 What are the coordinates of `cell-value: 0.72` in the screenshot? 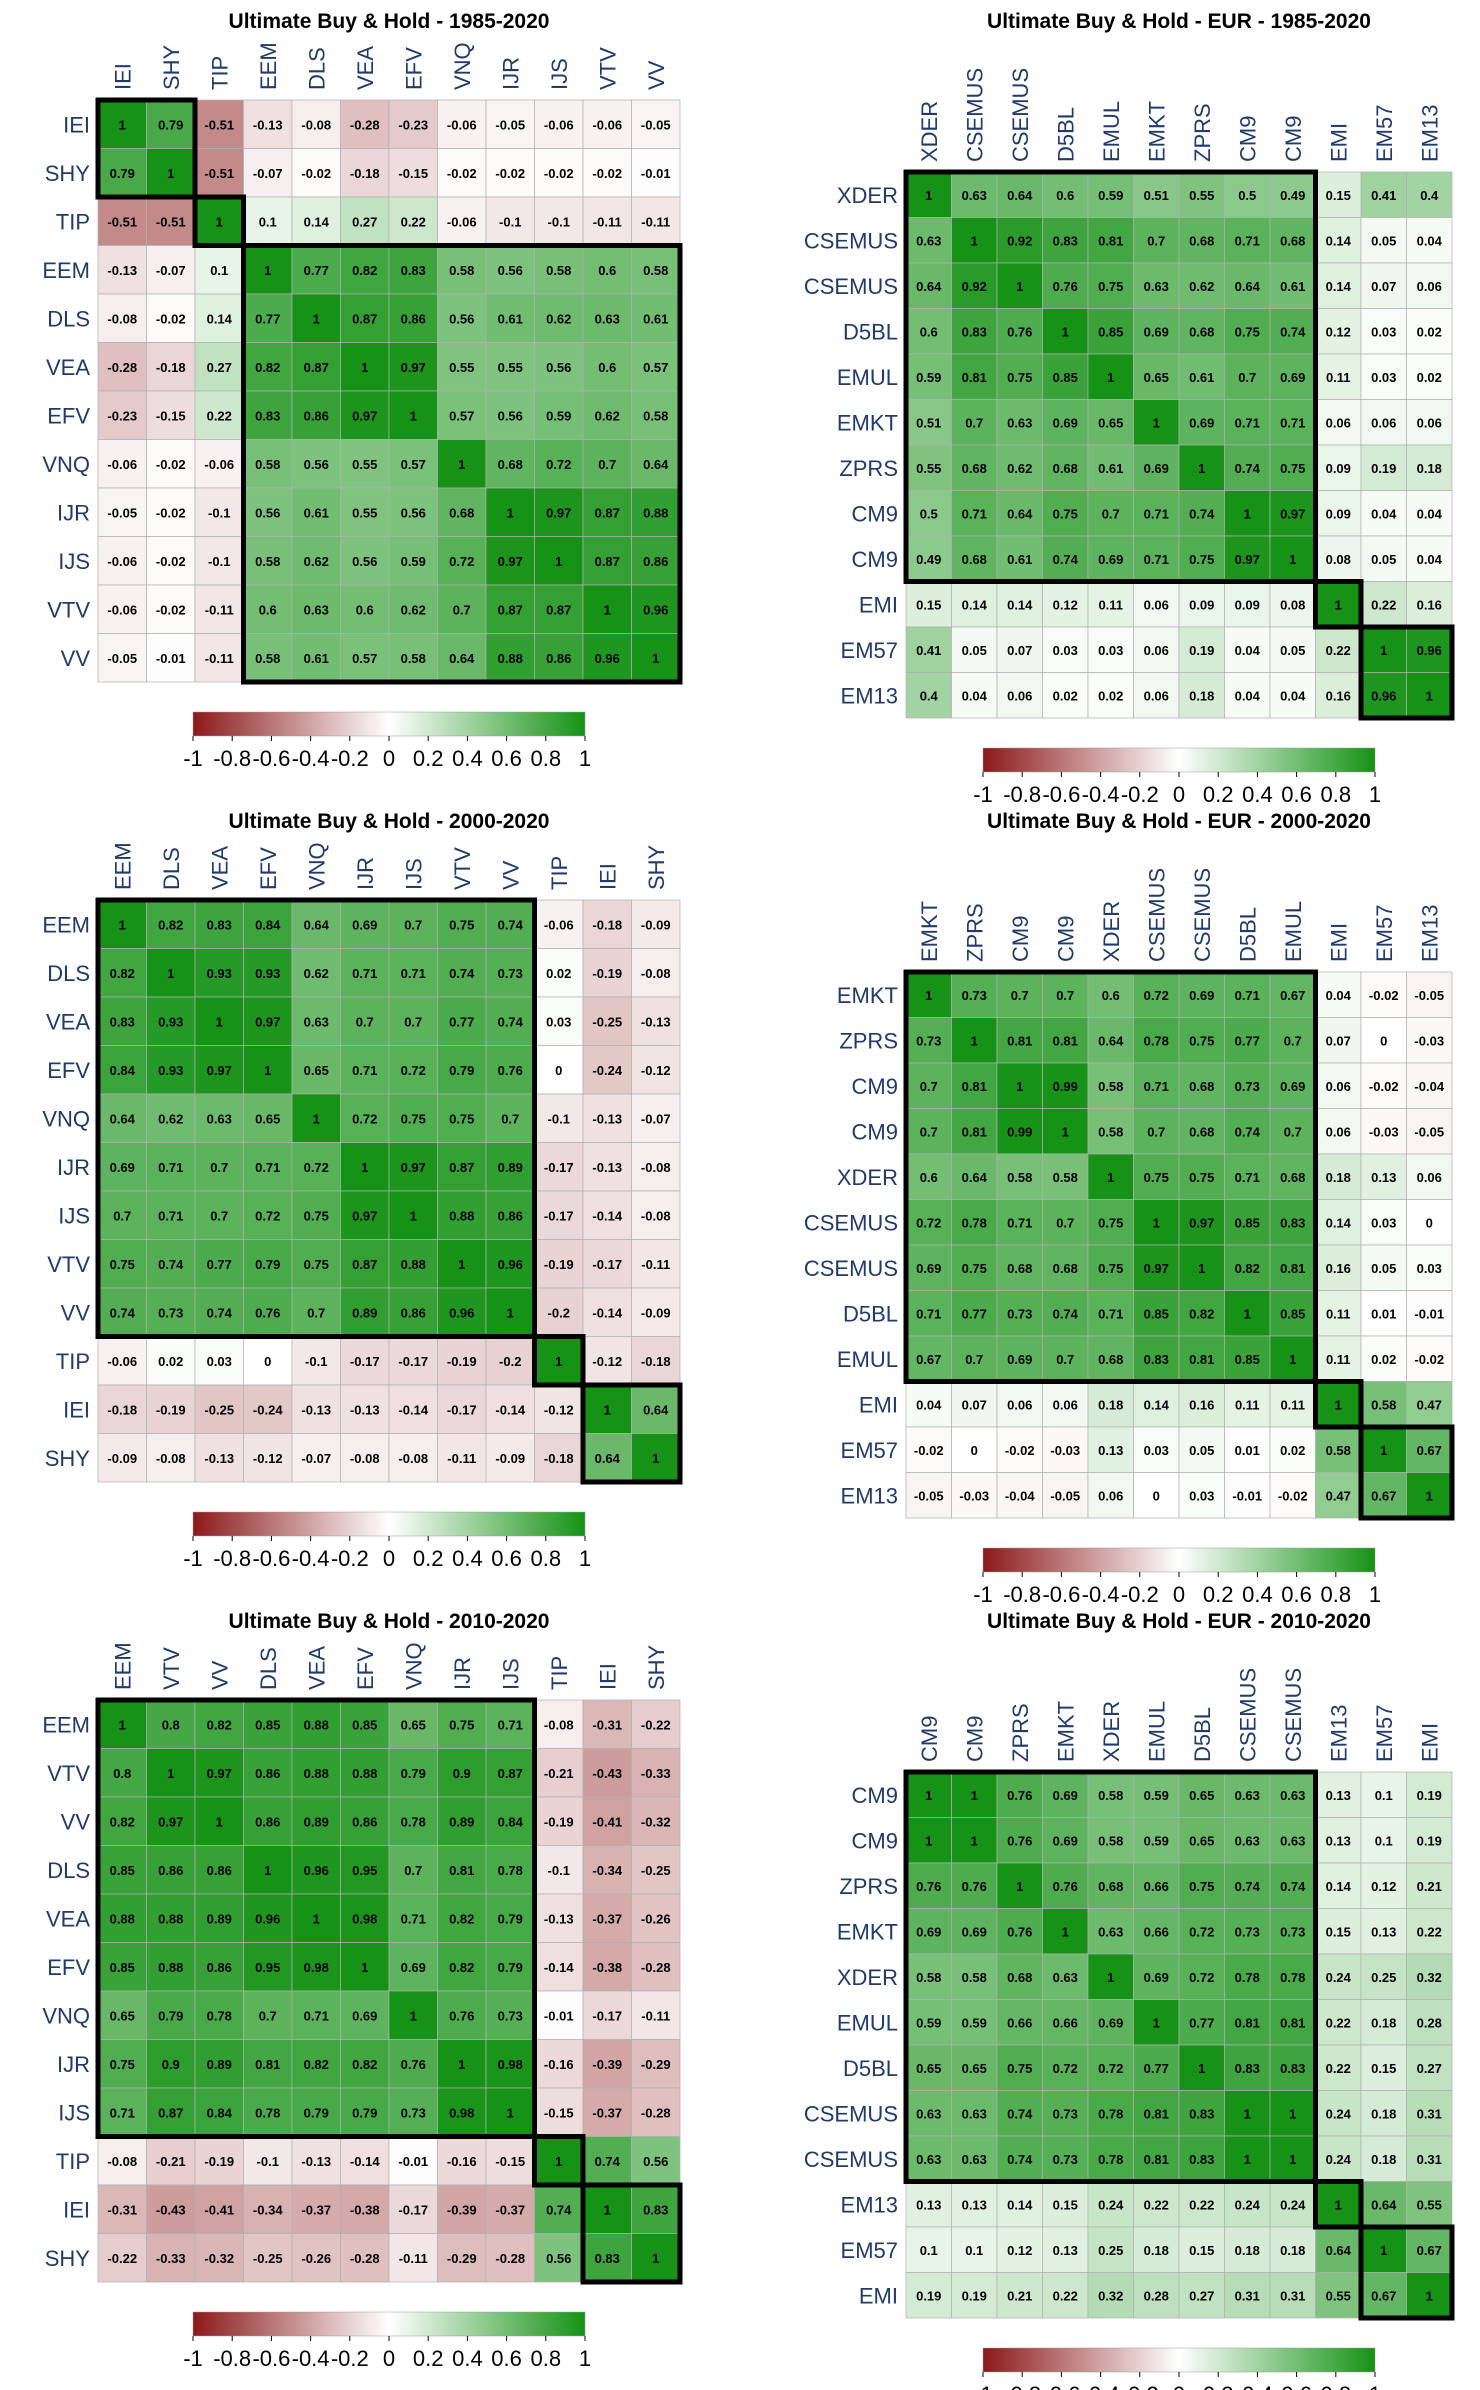 It's located at (1110, 2068).